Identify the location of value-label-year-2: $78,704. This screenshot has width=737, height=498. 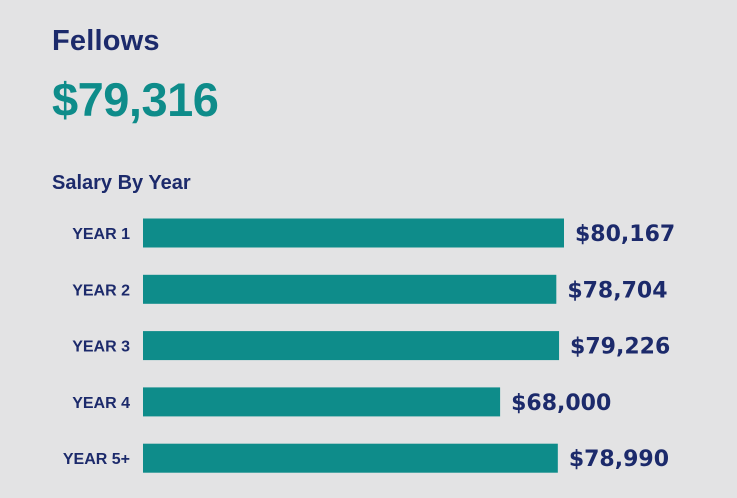
(617, 290).